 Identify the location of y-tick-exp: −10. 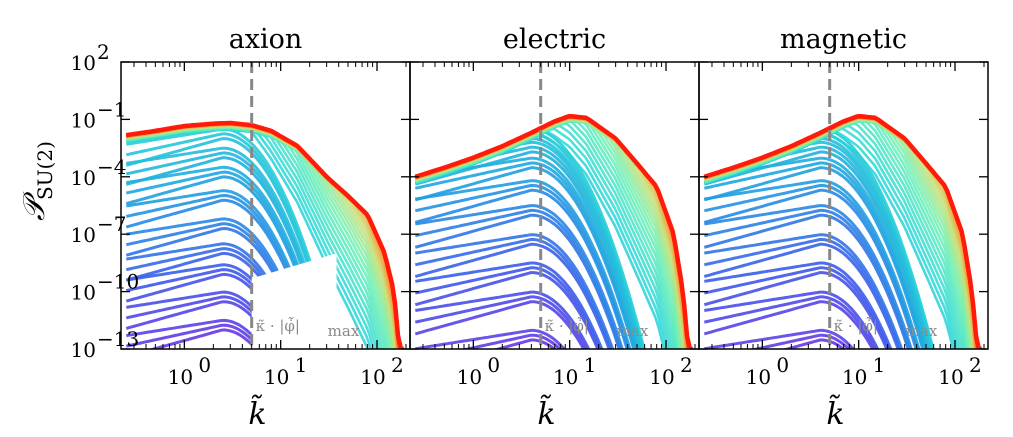
(118, 282).